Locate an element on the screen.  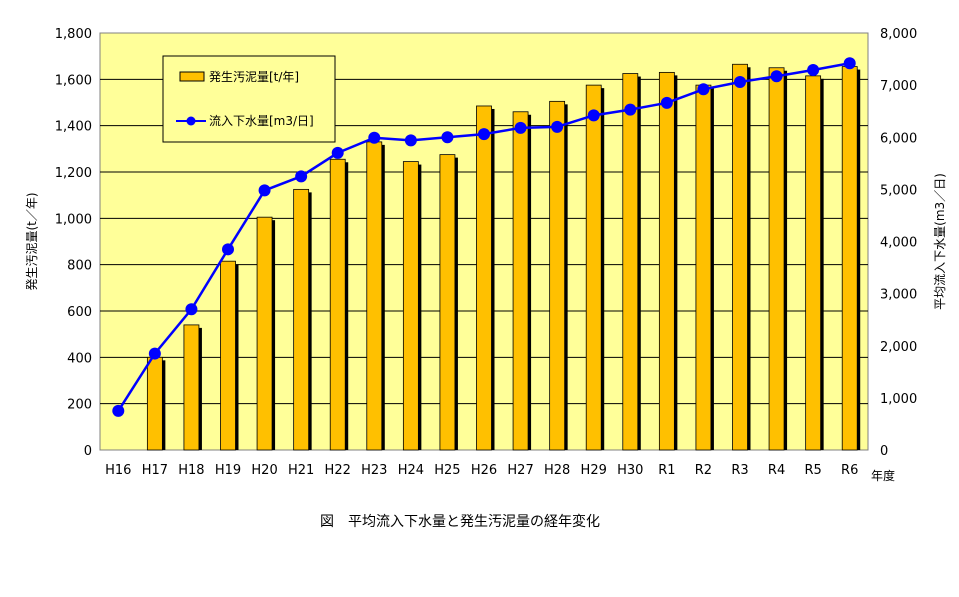
y-left-tick-label: 200 is located at coordinates (79, 405).